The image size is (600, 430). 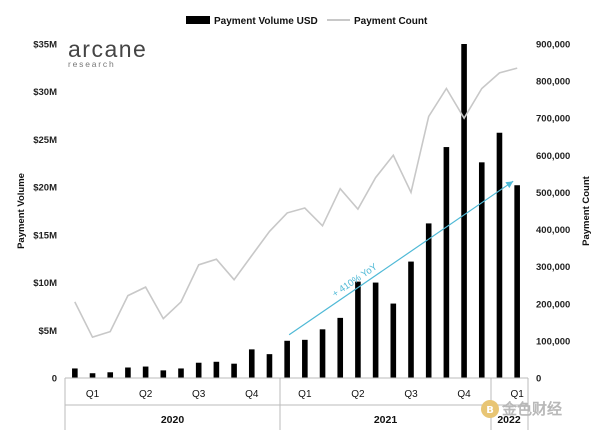 I want to click on y-right-tick-label: 700,000, so click(x=553, y=119).